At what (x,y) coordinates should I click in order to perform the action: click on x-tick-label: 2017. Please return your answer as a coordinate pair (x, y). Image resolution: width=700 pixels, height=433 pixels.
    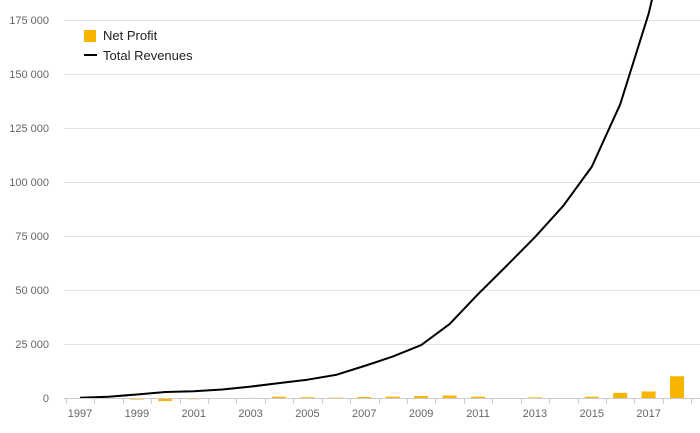
    Looking at the image, I should click on (648, 414).